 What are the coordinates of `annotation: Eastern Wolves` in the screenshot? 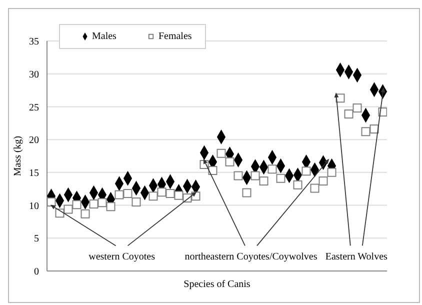 It's located at (356, 257).